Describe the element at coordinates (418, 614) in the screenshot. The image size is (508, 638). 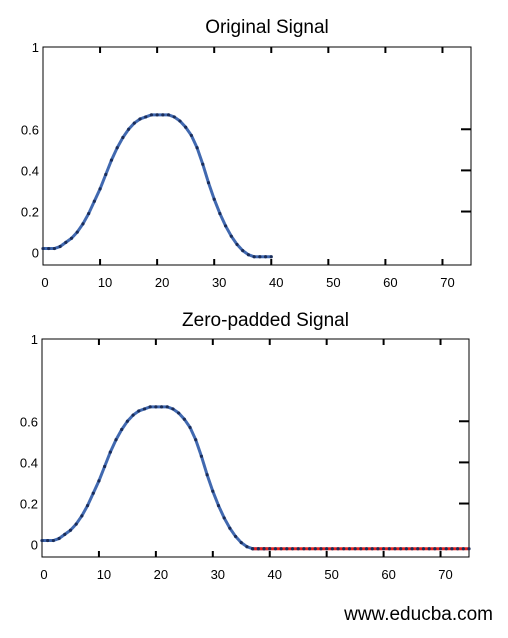
I see `watermark: www.educba.com` at that location.